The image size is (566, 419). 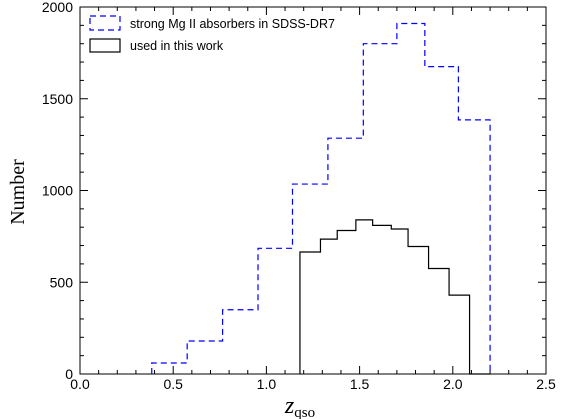 I want to click on legend-swatch-solid, so click(x=105, y=45).